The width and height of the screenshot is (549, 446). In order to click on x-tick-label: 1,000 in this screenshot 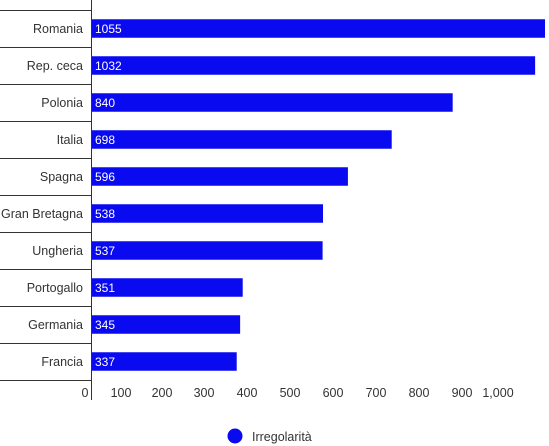, I will do `click(497, 393)`.